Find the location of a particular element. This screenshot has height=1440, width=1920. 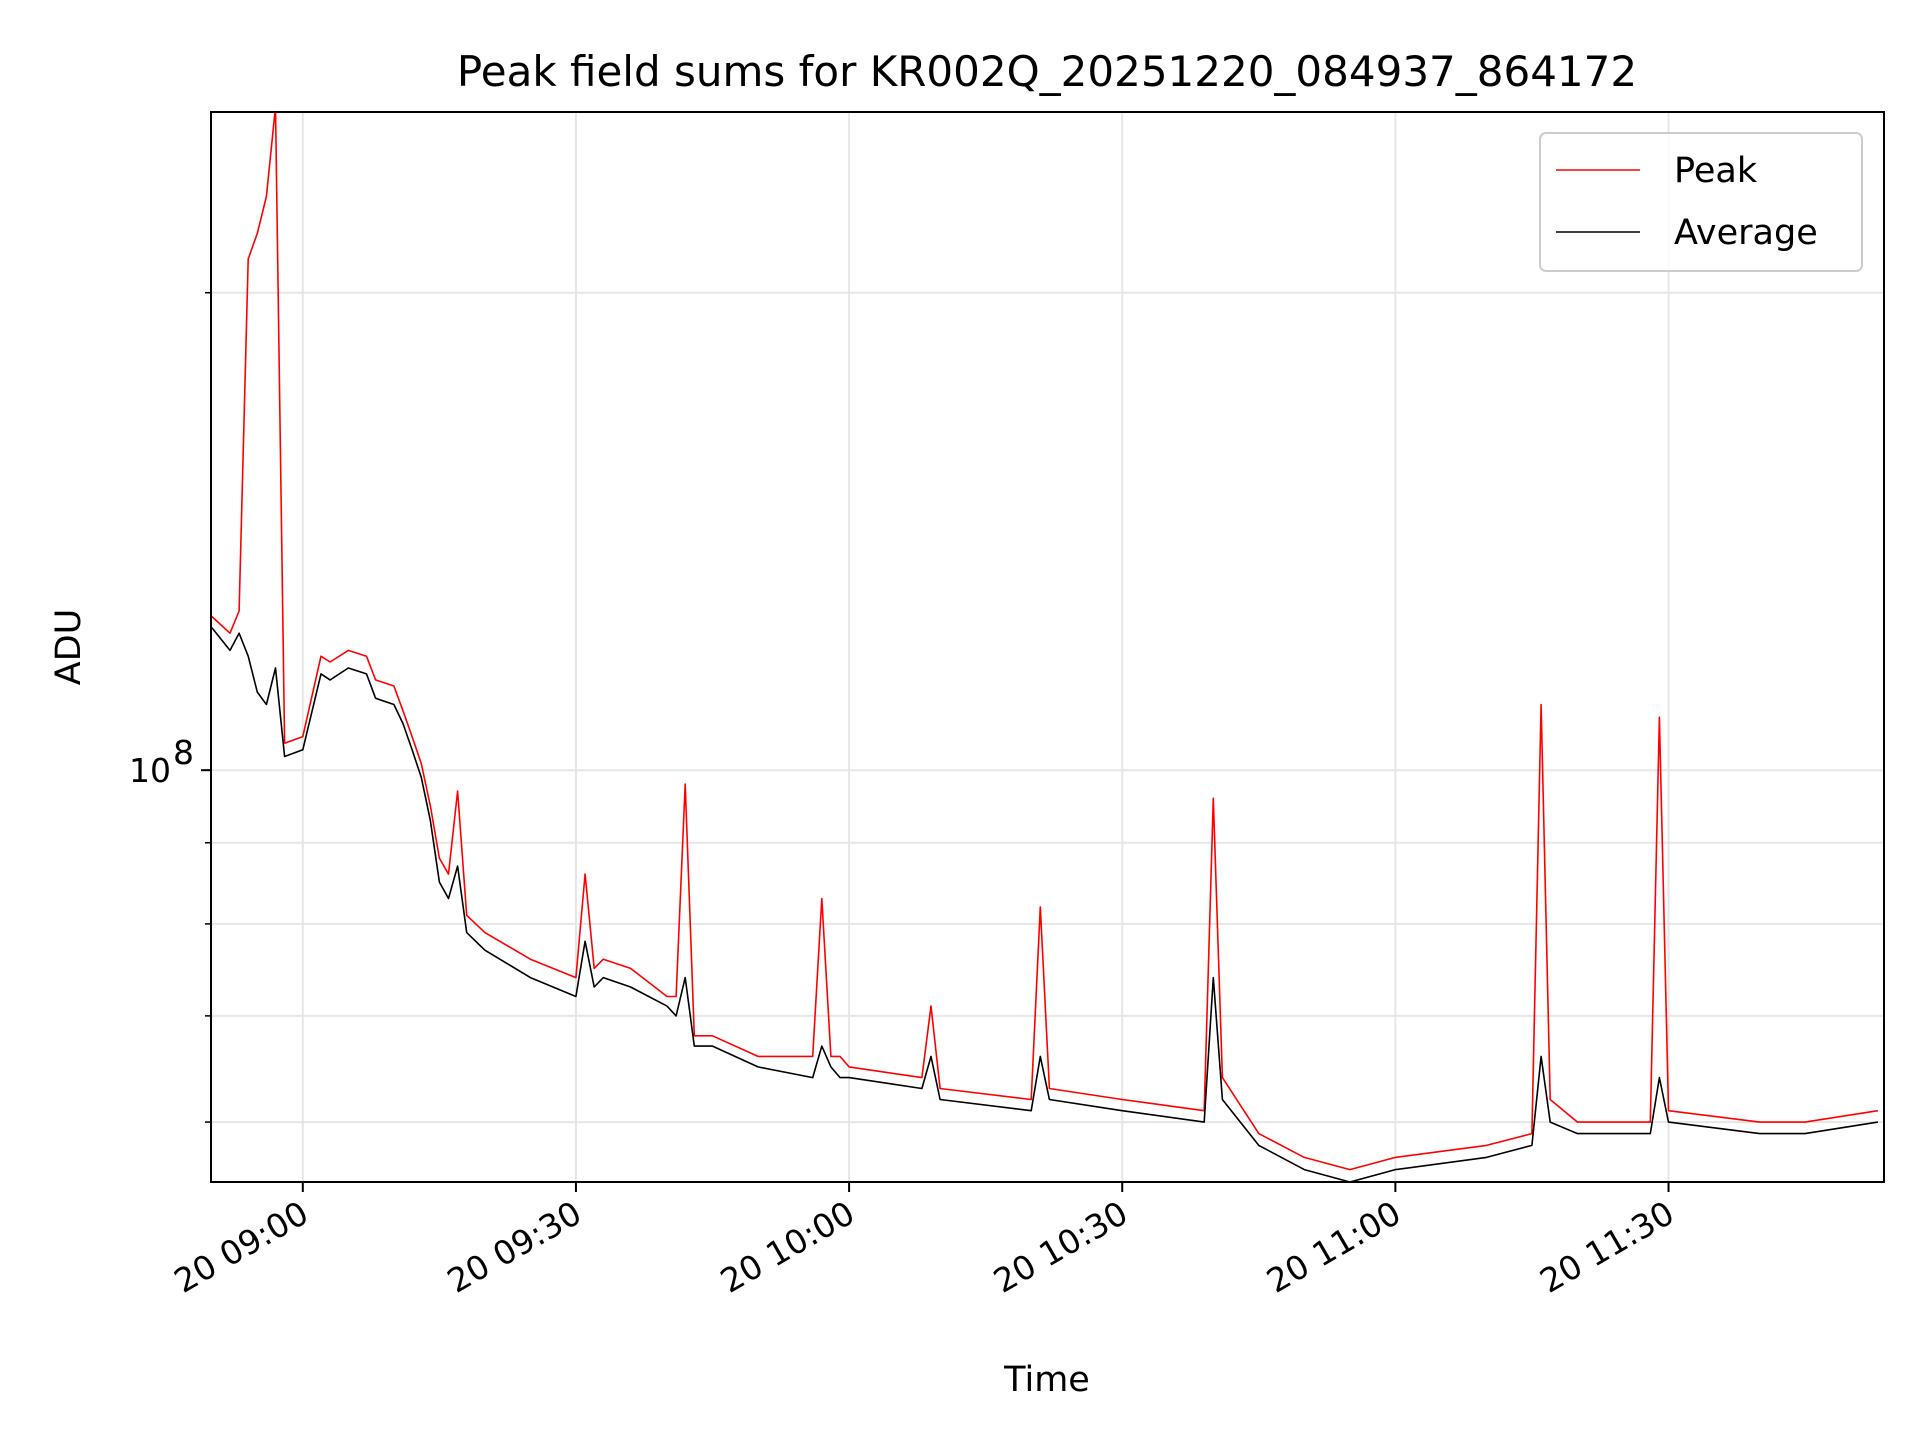

legend-box is located at coordinates (1701, 202).